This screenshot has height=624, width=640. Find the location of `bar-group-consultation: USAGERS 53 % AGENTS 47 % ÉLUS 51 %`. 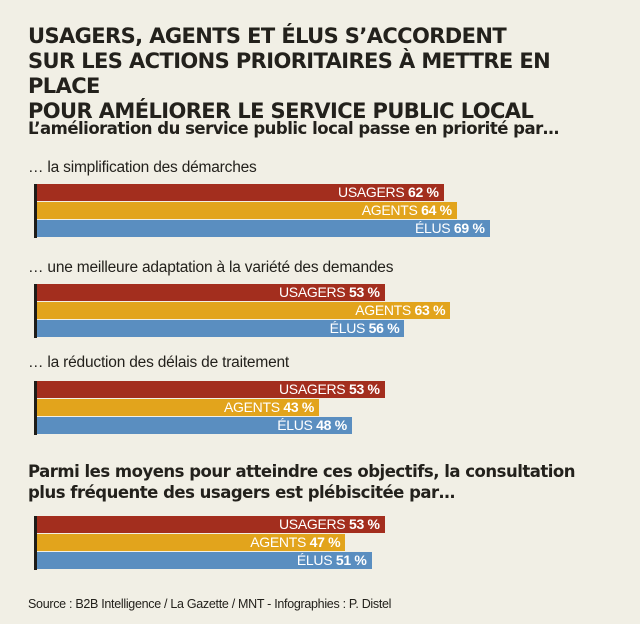

bar-group-consultation: USAGERS 53 % AGENTS 47 % ÉLUS 51 % is located at coordinates (325, 543).